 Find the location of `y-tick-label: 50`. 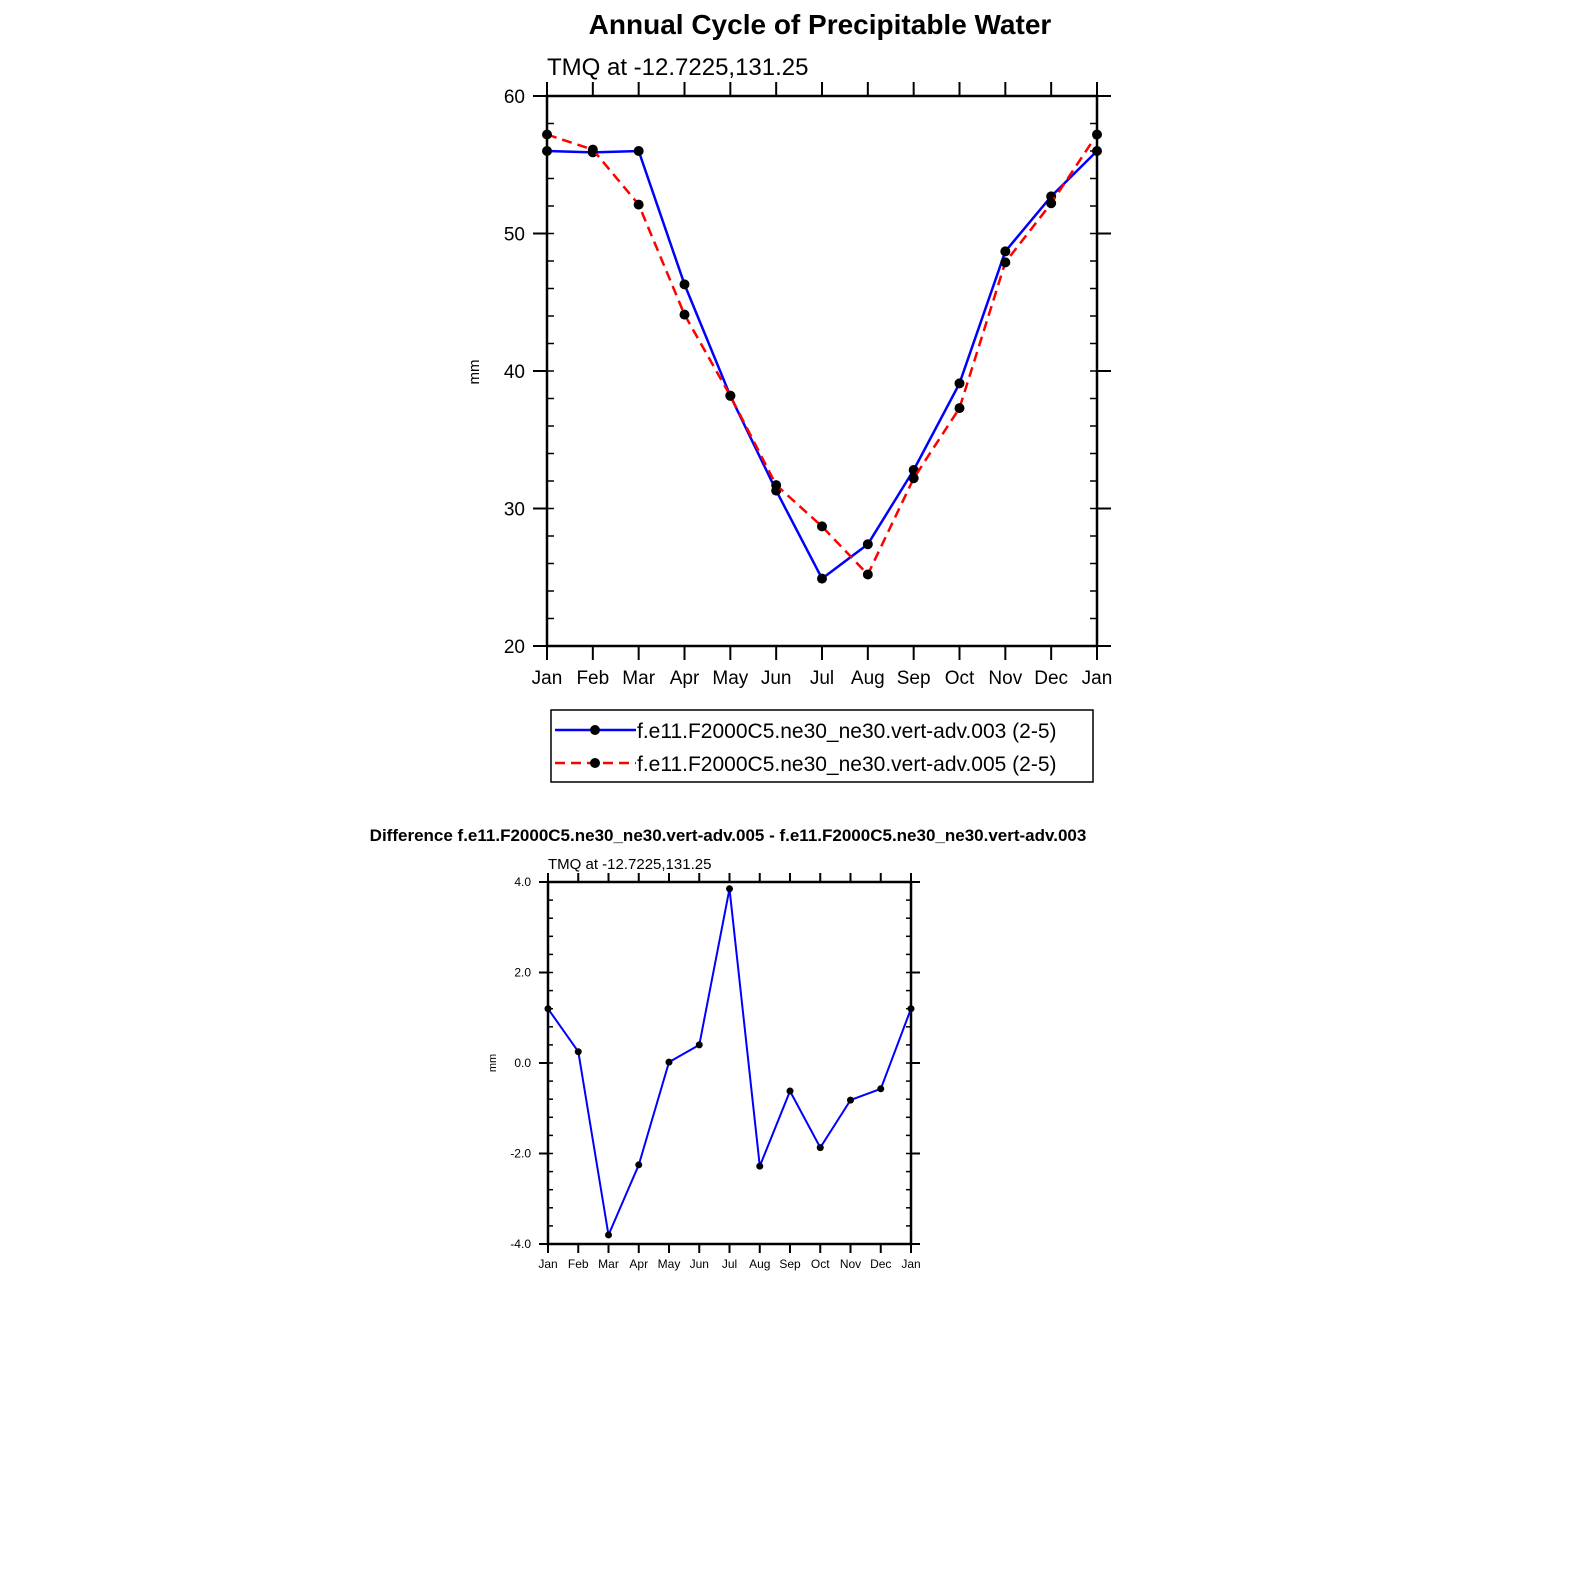

y-tick-label: 50 is located at coordinates (514, 235).